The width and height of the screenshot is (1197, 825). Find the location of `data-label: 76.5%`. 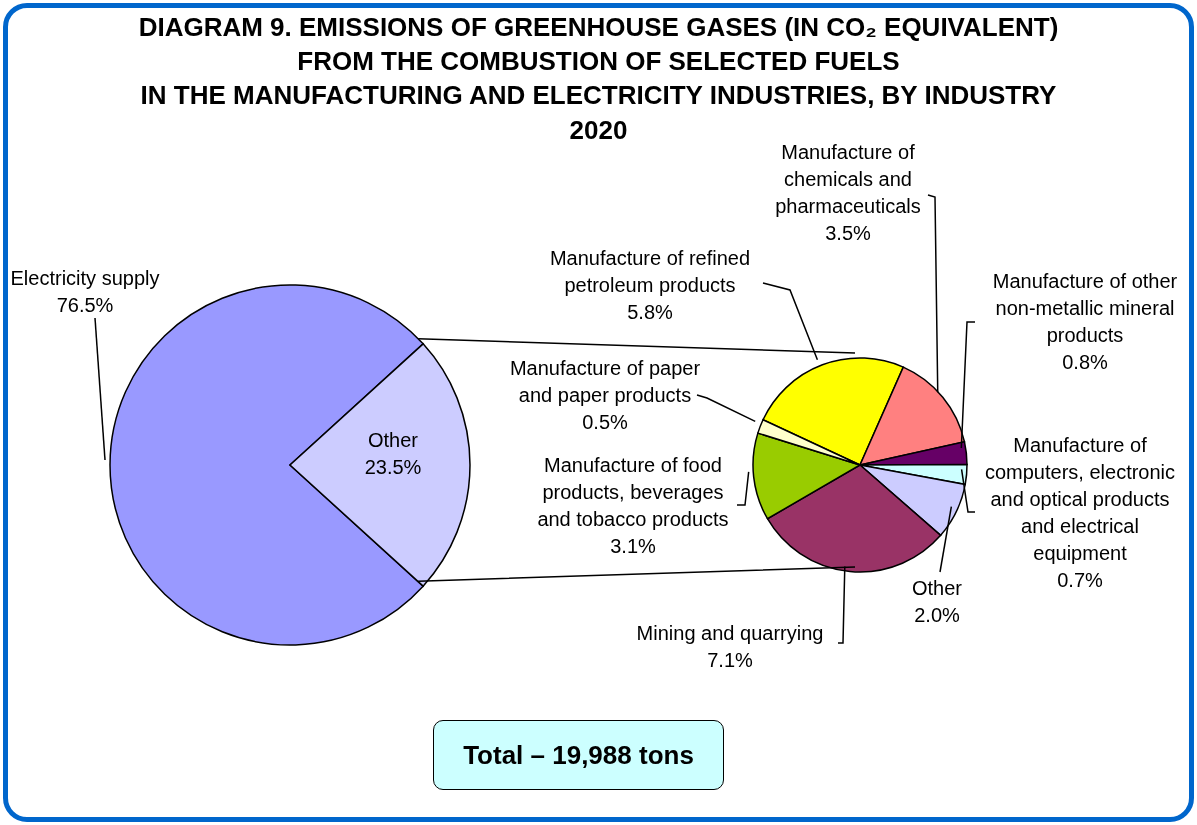

data-label: 76.5% is located at coordinates (85, 304).